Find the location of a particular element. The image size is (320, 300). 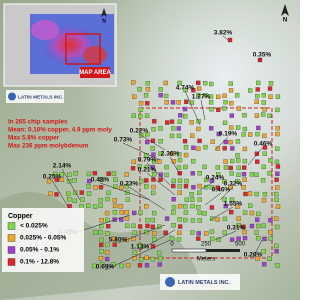

sample-label: 0.23% is located at coordinates (129, 184).